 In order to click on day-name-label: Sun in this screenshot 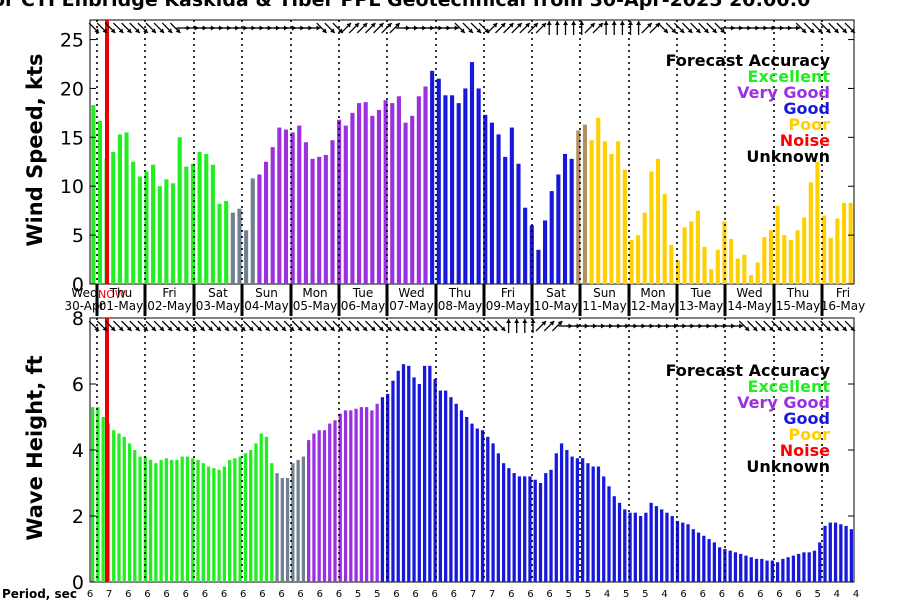, I will do `click(604, 293)`.